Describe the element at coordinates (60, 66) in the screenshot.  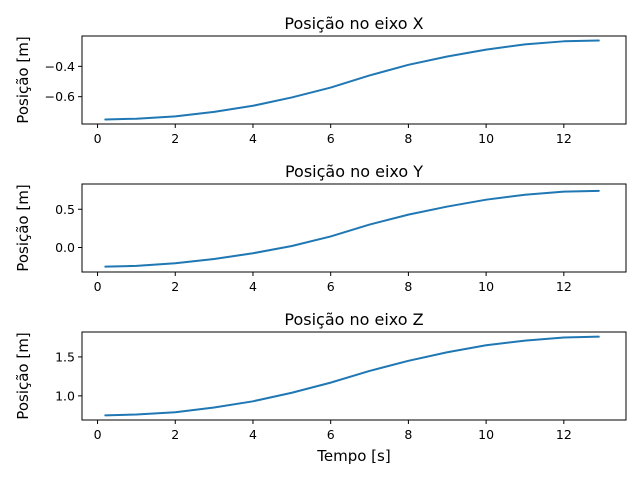
I see `y-tick-label: −0.4` at that location.